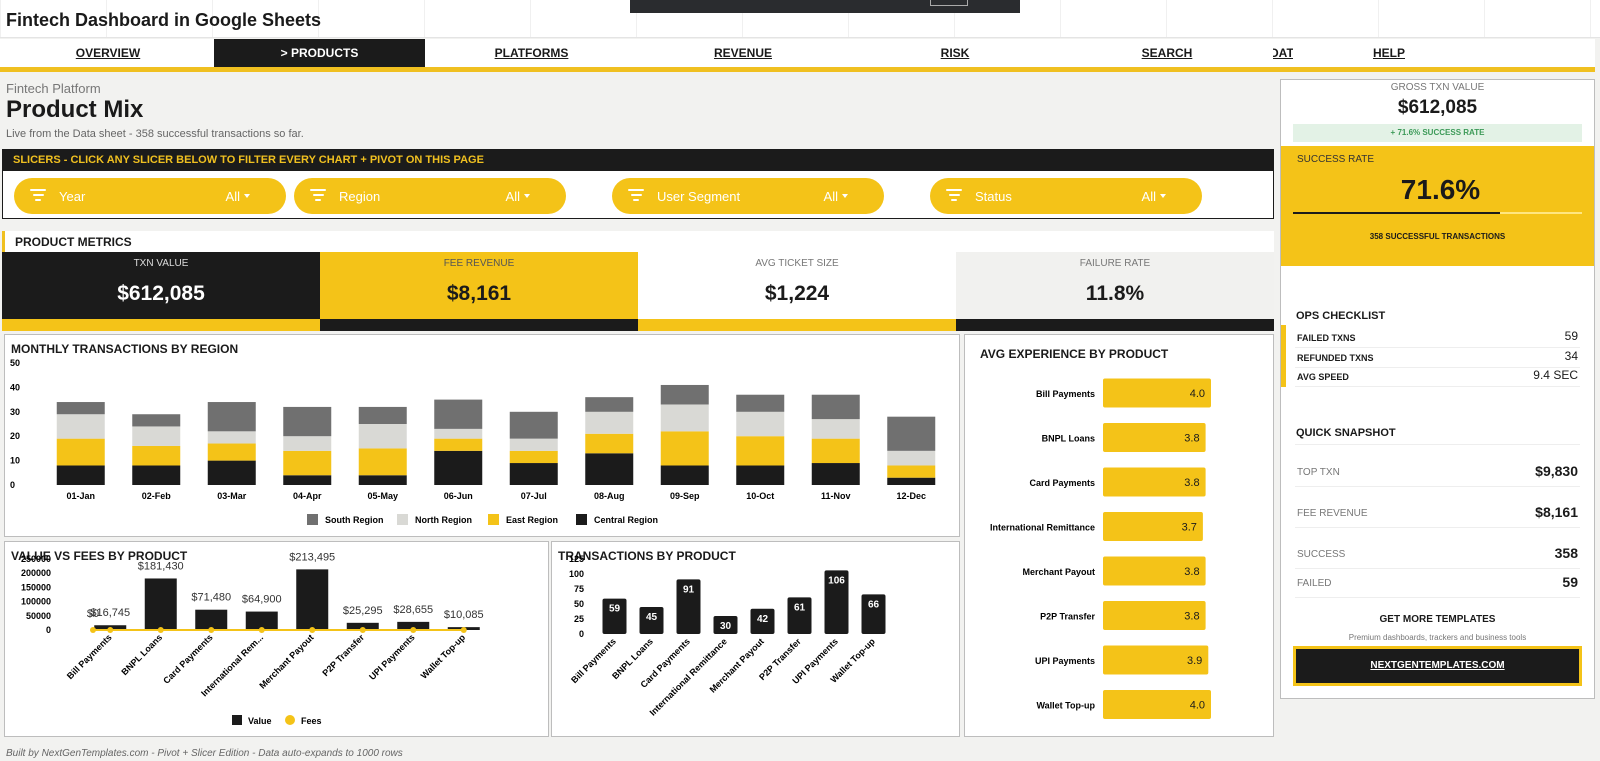 Image resolution: width=1600 pixels, height=761 pixels. I want to click on y-tick-label: 25, so click(579, 619).